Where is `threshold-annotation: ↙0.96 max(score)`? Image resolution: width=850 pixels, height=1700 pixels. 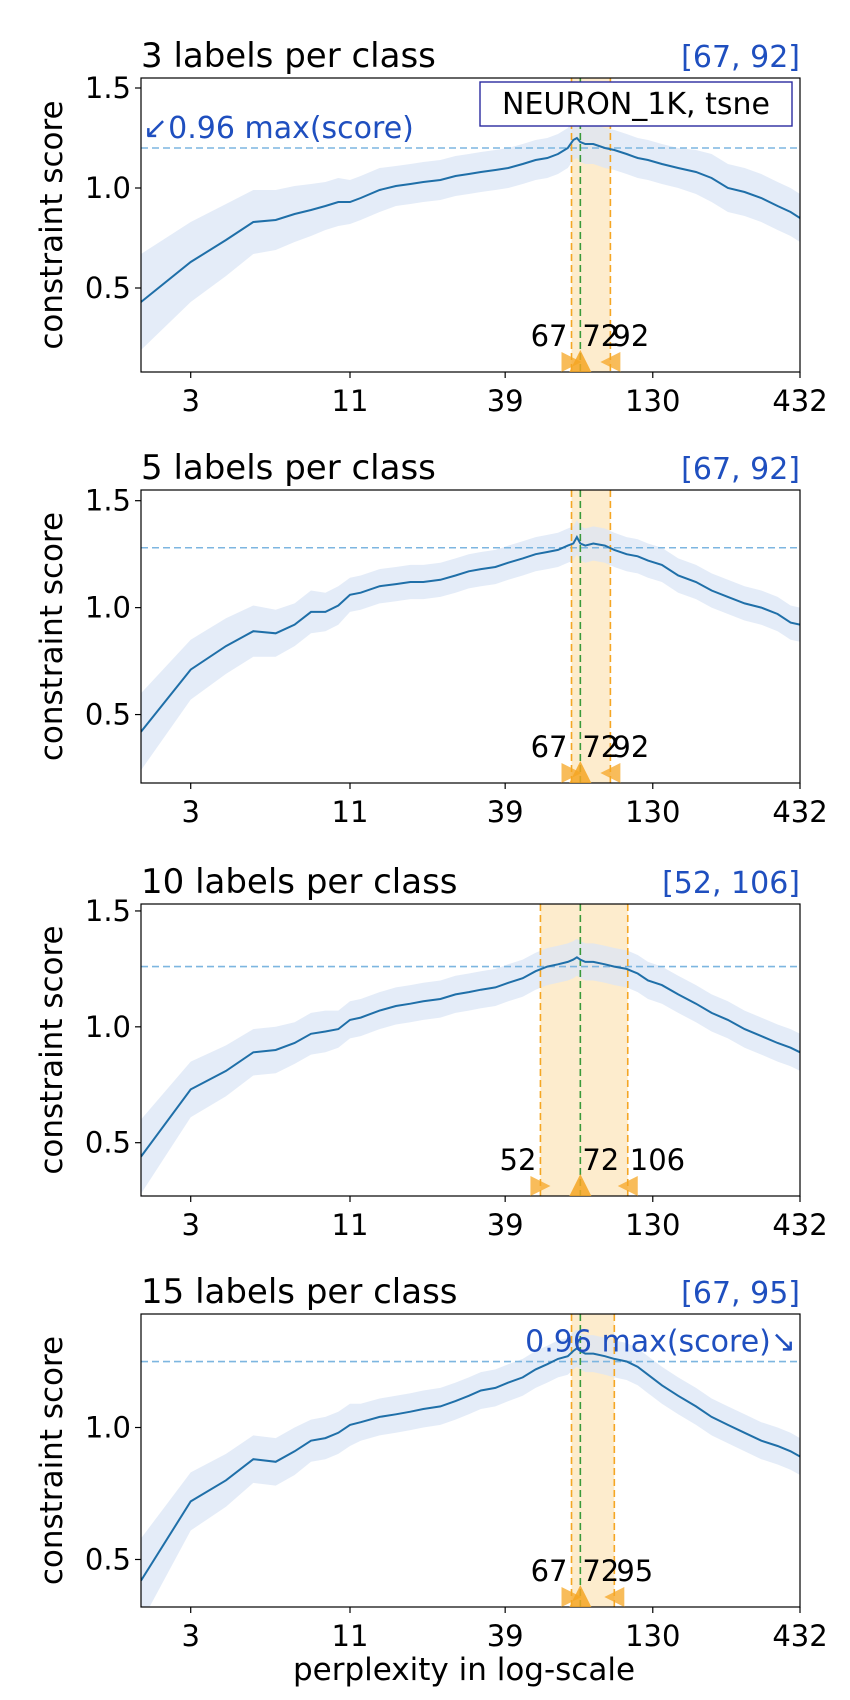
threshold-annotation: ↙0.96 max(score) is located at coordinates (278, 128).